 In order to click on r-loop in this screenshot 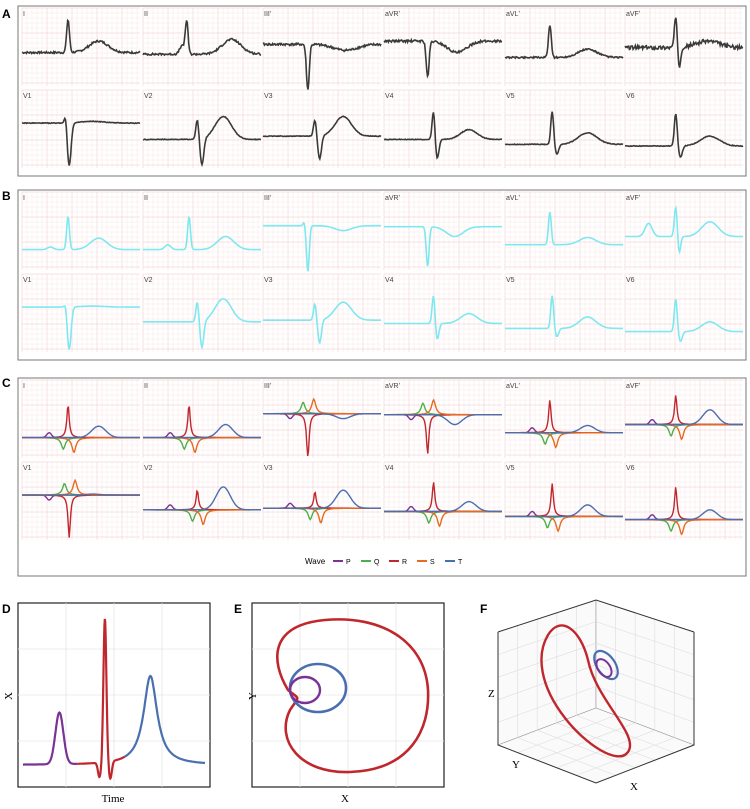, I will do `click(353, 696)`.